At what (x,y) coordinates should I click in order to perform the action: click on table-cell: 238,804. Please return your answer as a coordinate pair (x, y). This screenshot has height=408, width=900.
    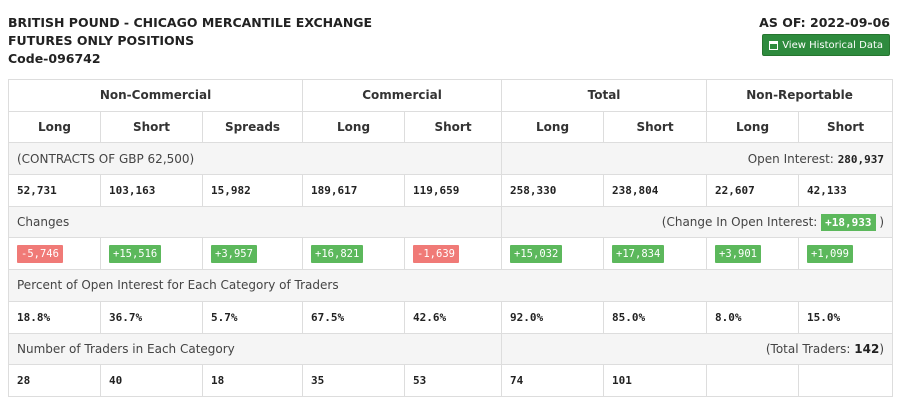
    Looking at the image, I should click on (655, 190).